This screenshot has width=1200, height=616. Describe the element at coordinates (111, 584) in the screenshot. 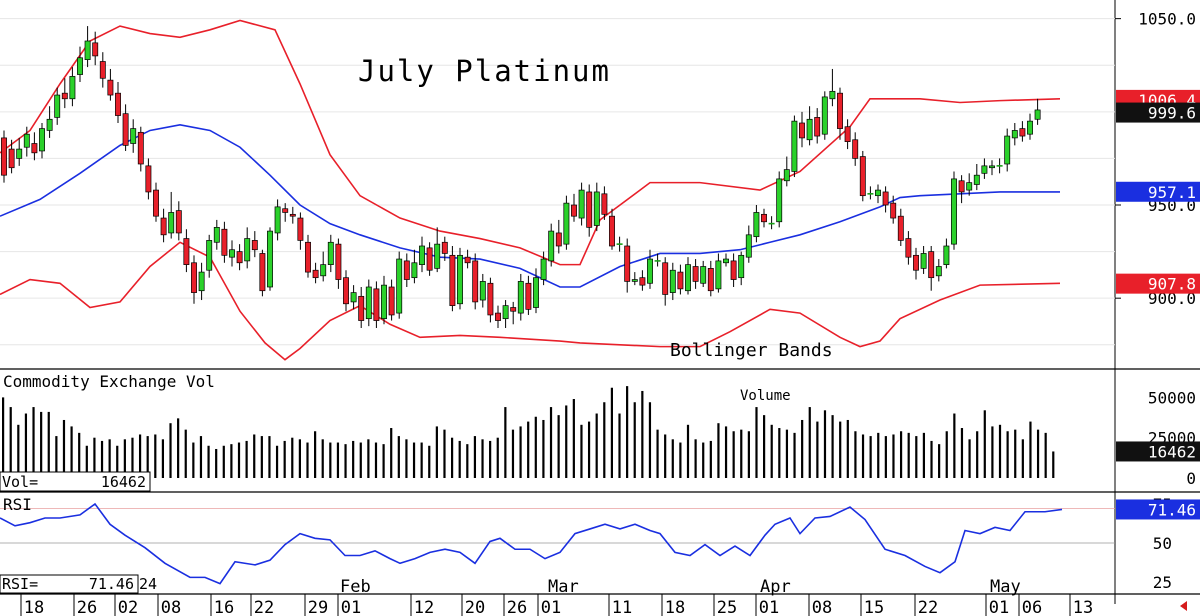

I see `rsi-readout-value: 71.46` at that location.